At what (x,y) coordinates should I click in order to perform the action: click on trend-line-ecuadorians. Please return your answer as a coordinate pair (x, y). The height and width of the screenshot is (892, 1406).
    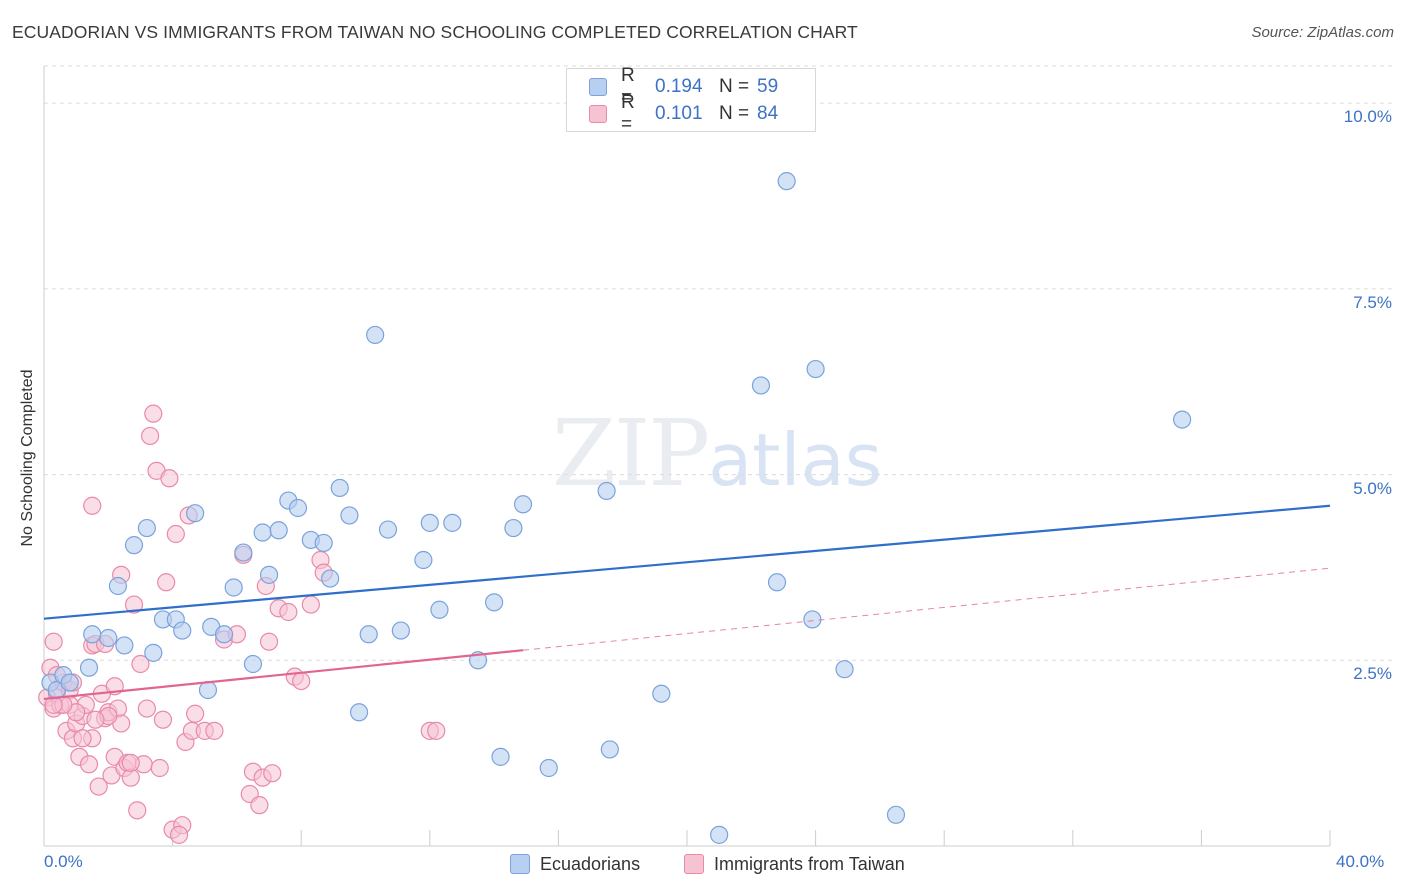
    Looking at the image, I should click on (687, 562).